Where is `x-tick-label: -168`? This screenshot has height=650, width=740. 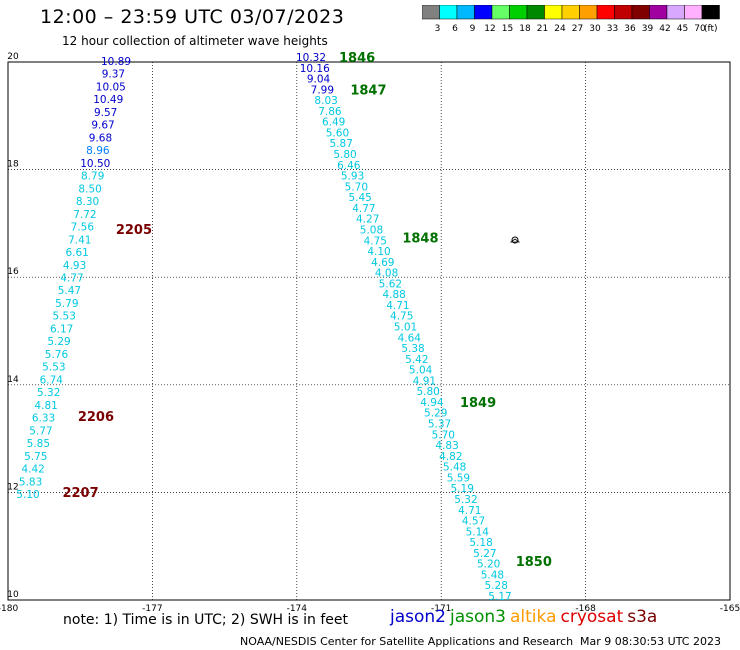 x-tick-label: -168 is located at coordinates (585, 609).